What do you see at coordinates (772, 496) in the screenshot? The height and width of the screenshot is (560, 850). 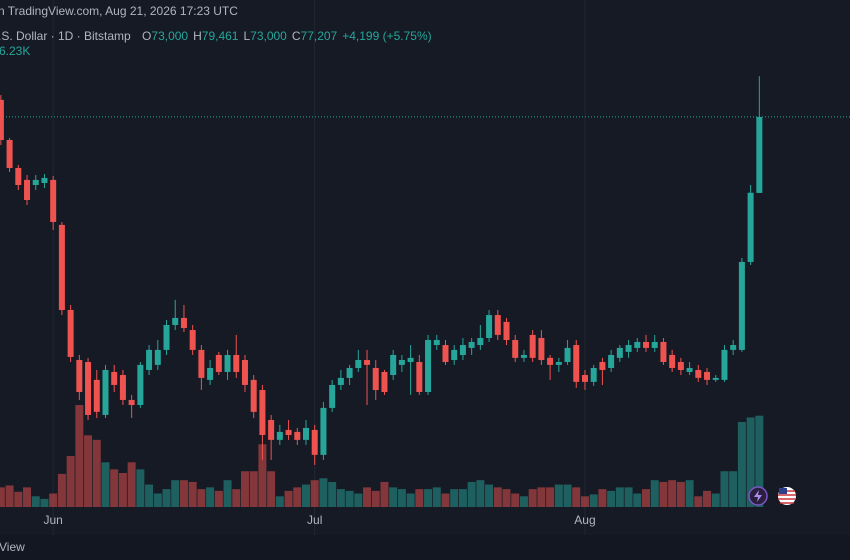 I see `indicator-icons` at bounding box center [772, 496].